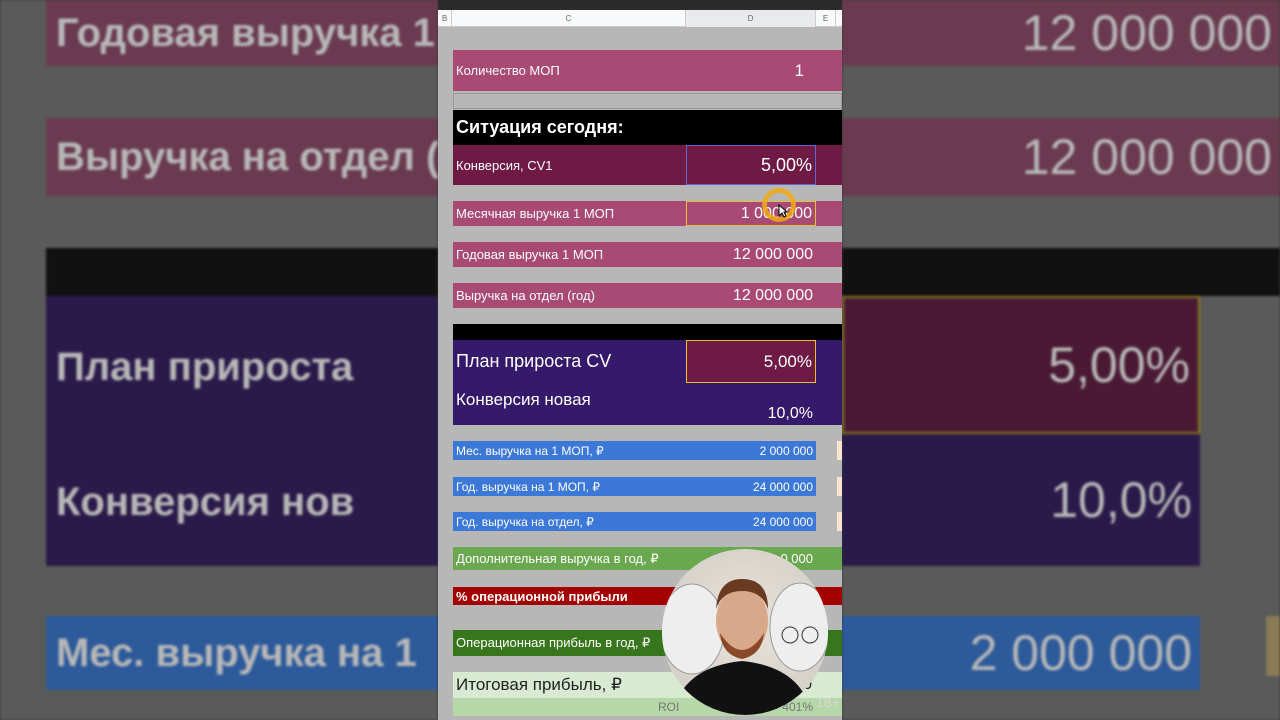  What do you see at coordinates (751, 165) in the screenshot?
I see `value-selected-cell: 5,00%` at bounding box center [751, 165].